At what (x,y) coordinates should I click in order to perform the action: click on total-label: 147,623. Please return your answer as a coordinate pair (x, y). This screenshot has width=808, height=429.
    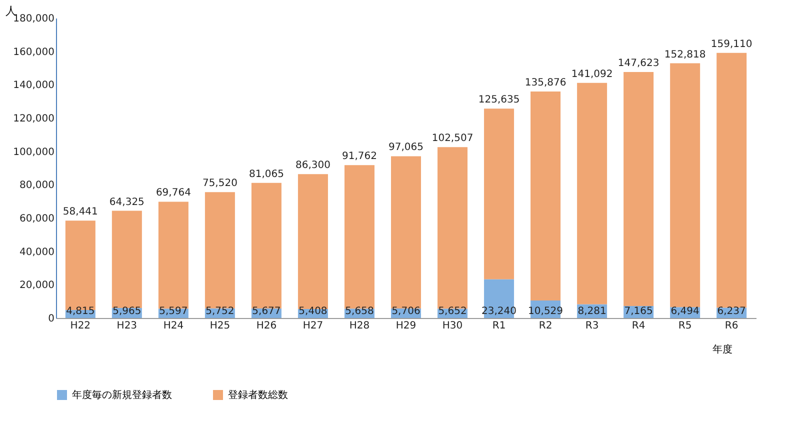
    Looking at the image, I should click on (639, 63).